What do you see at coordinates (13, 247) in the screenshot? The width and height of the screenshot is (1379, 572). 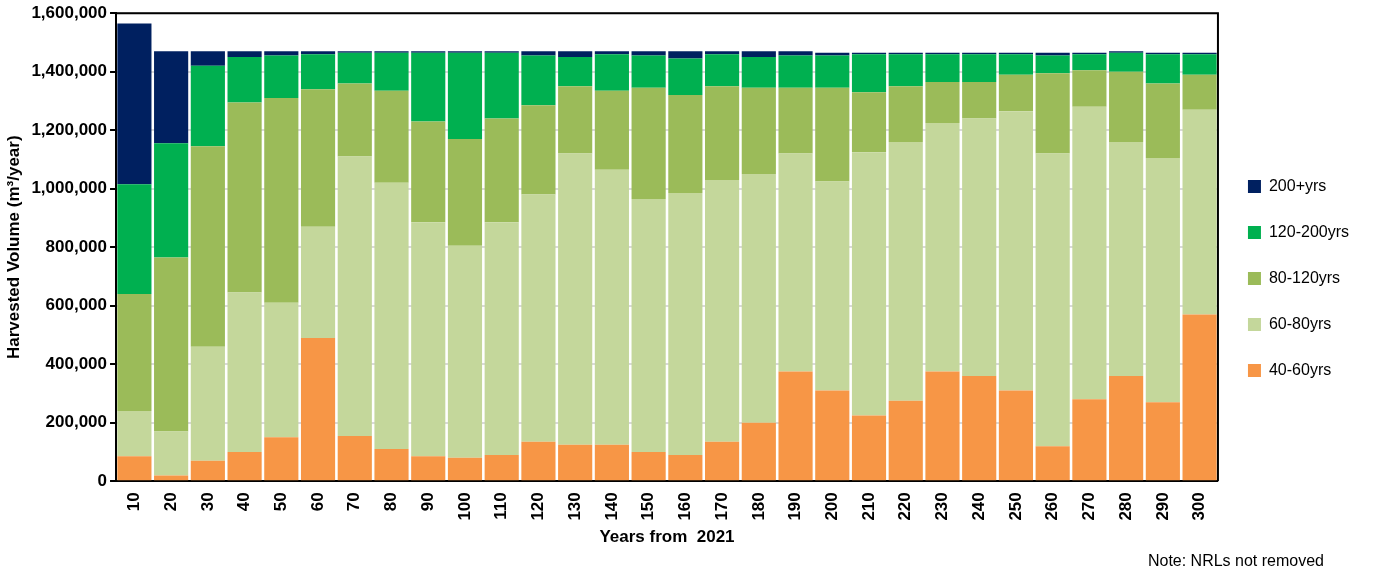 I see `y-axis-title: Harvested Volume (m³/year)` at bounding box center [13, 247].